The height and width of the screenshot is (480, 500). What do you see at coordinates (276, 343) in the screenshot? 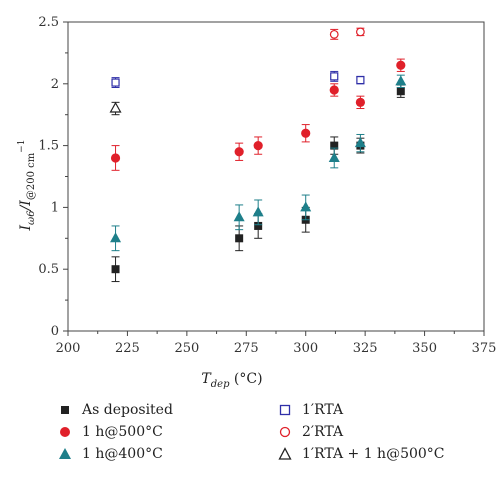
I see `x-axis: 200 225 250 275 300 325 350 375` at bounding box center [276, 343].